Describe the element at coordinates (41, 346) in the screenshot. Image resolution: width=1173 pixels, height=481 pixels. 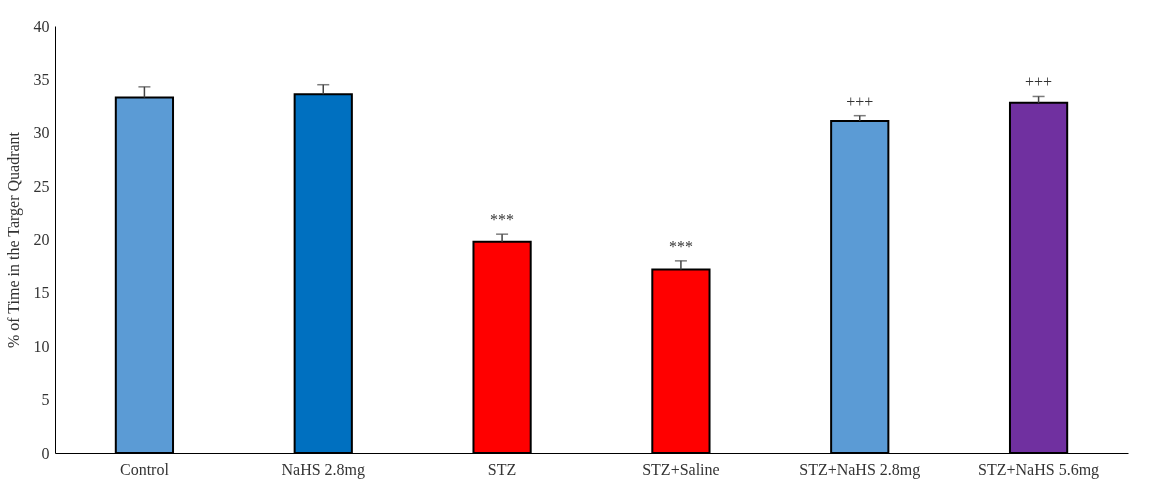
I see `y-tick-label: 10` at that location.